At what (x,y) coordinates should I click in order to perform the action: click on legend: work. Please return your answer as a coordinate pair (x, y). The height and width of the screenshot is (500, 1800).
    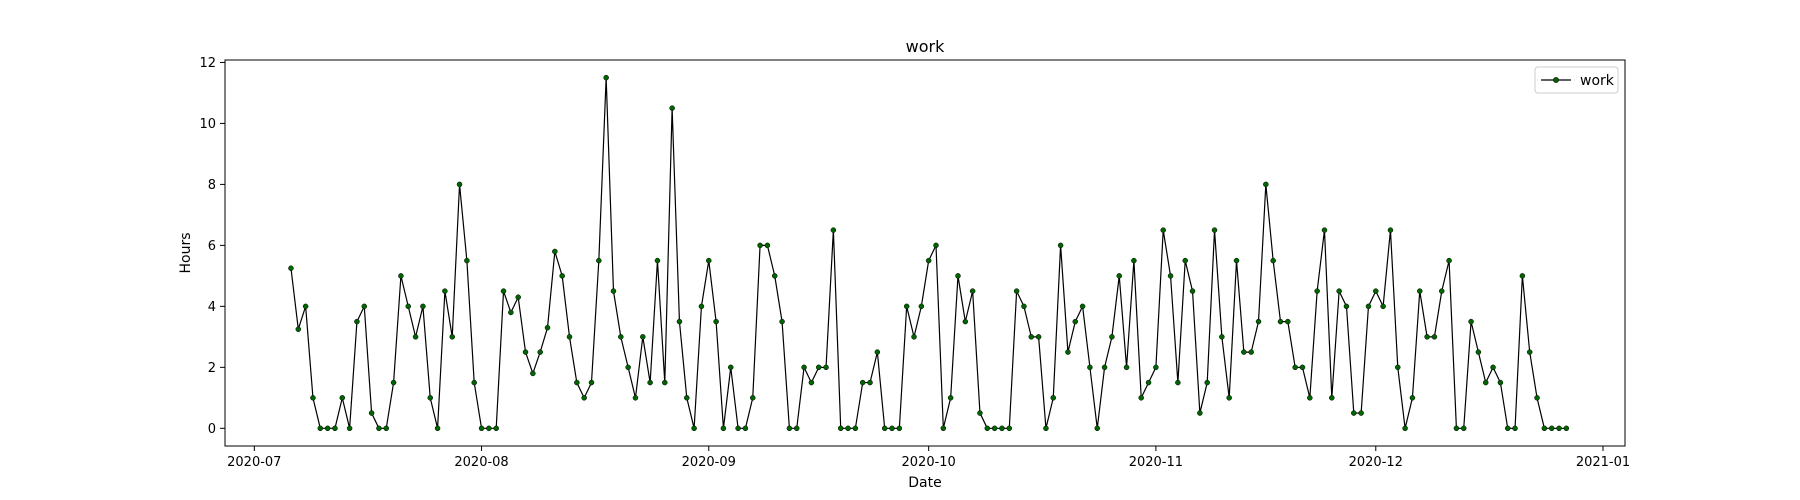
    Looking at the image, I should click on (1576, 80).